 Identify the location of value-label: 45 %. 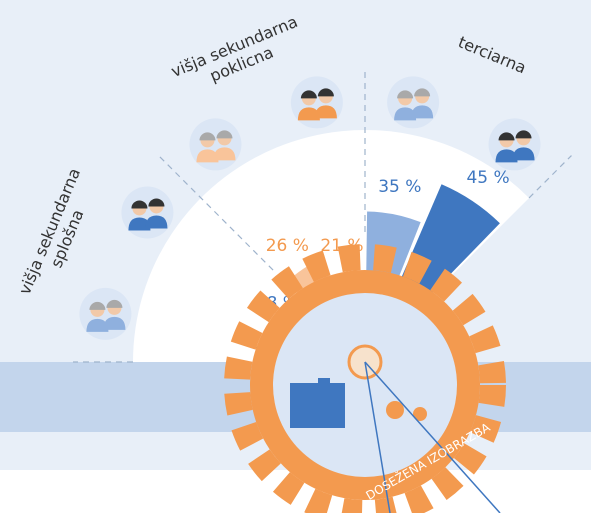
(487, 178).